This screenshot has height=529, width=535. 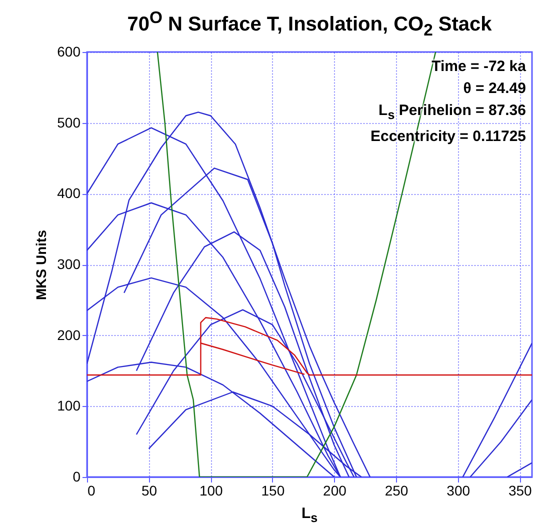 What do you see at coordinates (309, 515) in the screenshot?
I see `x-axis-title: L$_{s}$` at bounding box center [309, 515].